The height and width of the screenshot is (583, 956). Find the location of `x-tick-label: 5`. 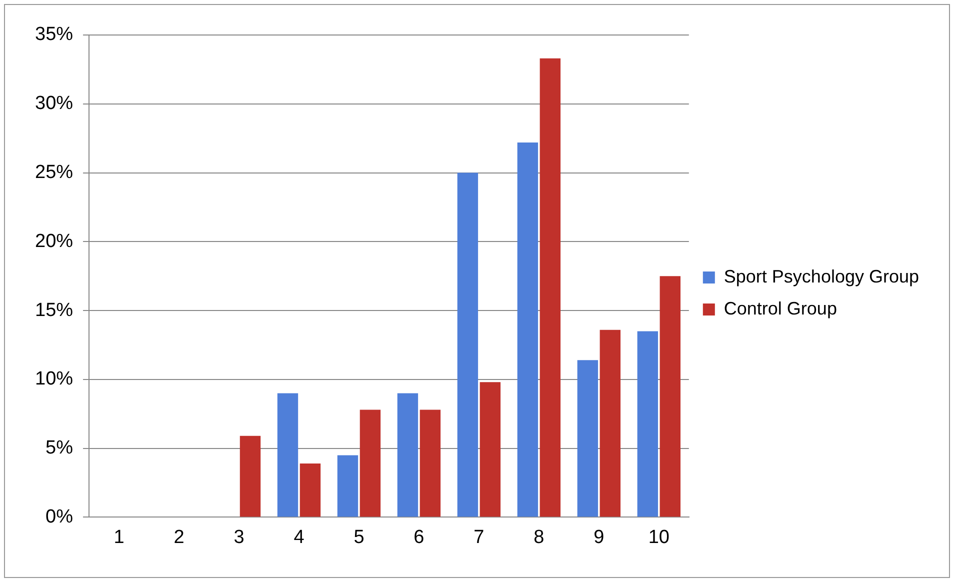

x-tick-label: 5 is located at coordinates (359, 537).